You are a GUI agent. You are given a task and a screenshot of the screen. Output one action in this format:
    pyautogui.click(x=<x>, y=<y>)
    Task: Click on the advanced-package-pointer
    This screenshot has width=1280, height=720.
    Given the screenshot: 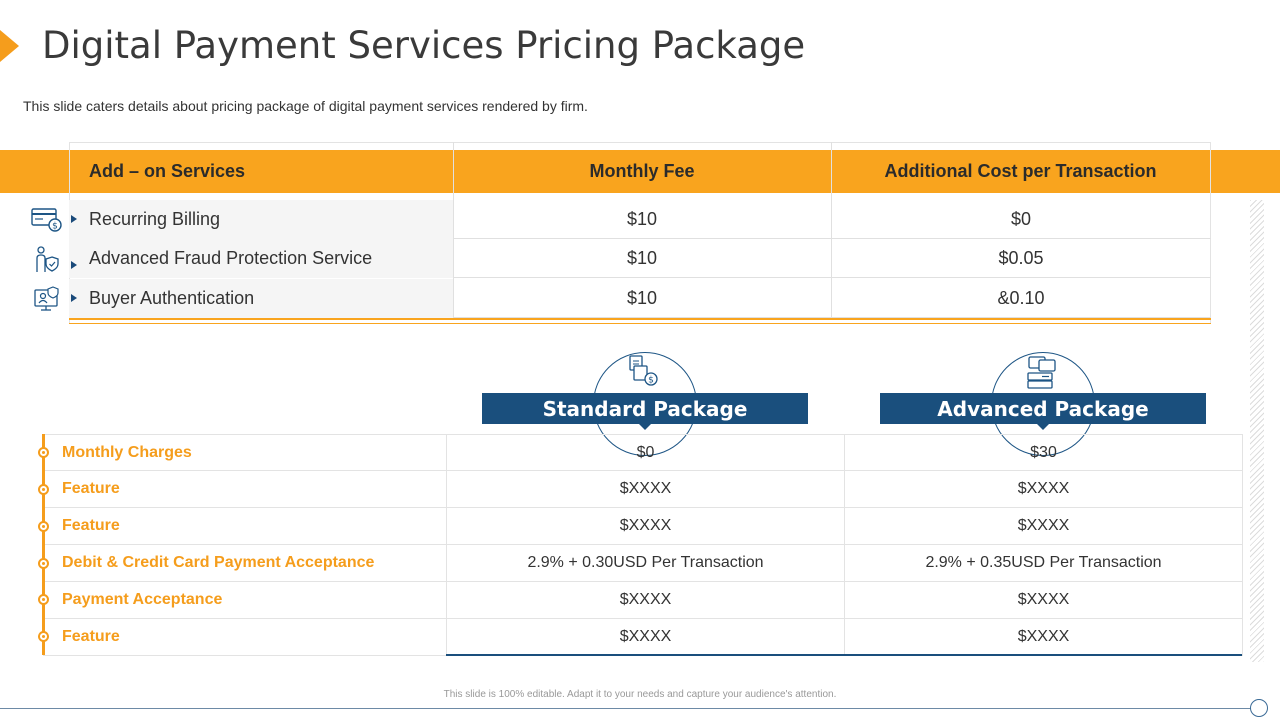 What is the action you would take?
    pyautogui.click(x=1043, y=427)
    